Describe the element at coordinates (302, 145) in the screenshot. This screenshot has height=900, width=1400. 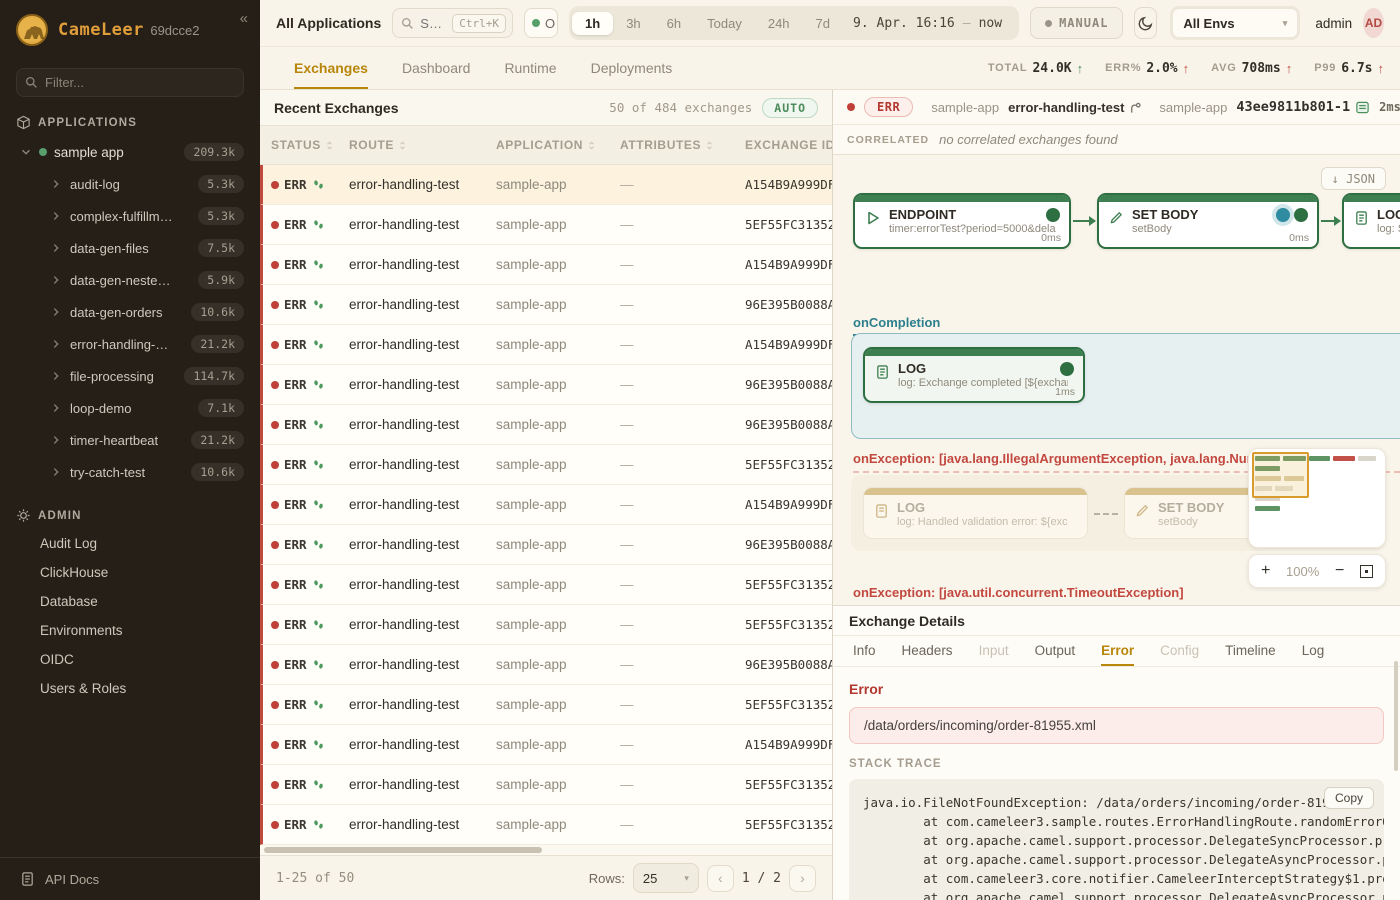
I see `column-header-cell: STATUS` at that location.